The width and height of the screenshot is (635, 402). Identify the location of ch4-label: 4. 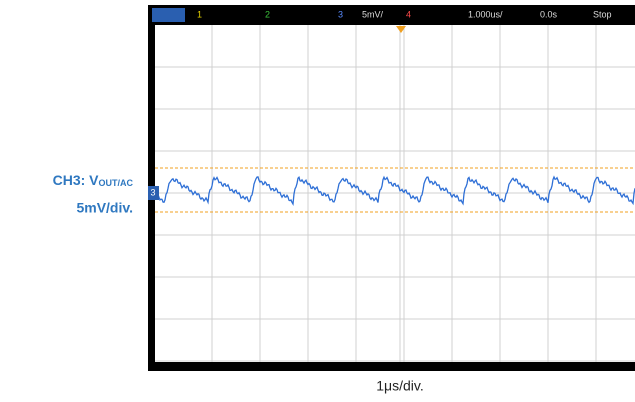
(408, 14).